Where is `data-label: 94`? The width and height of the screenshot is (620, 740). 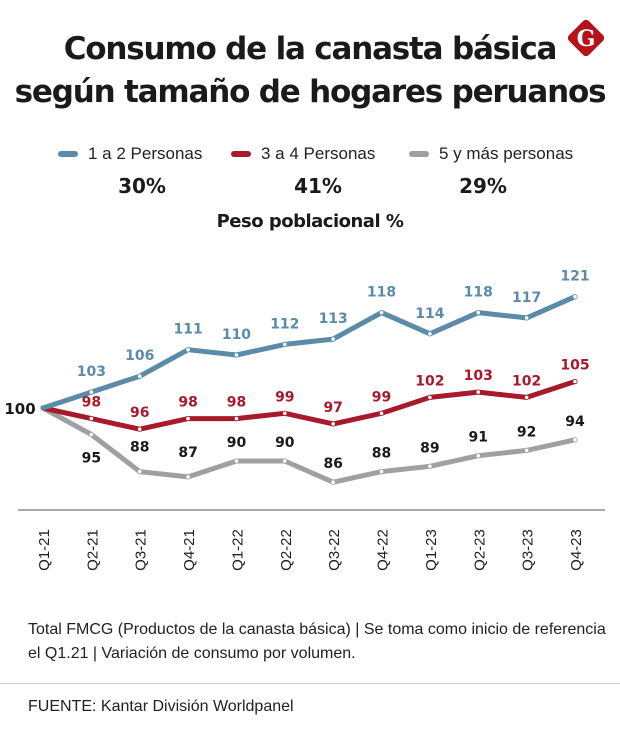 data-label: 94 is located at coordinates (575, 422).